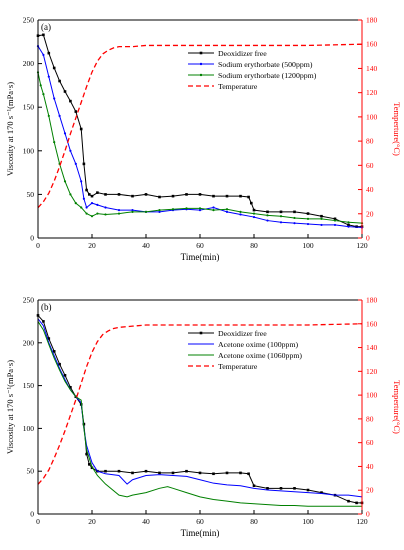  What do you see at coordinates (46, 307) in the screenshot?
I see `panel-label: (b)` at bounding box center [46, 307].